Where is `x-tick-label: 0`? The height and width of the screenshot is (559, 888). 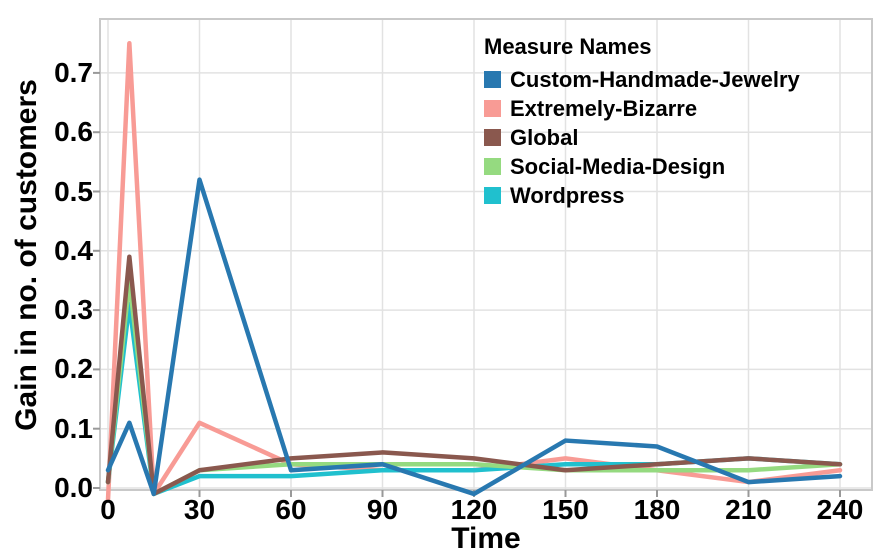
x-tick-label: 0 is located at coordinates (108, 509).